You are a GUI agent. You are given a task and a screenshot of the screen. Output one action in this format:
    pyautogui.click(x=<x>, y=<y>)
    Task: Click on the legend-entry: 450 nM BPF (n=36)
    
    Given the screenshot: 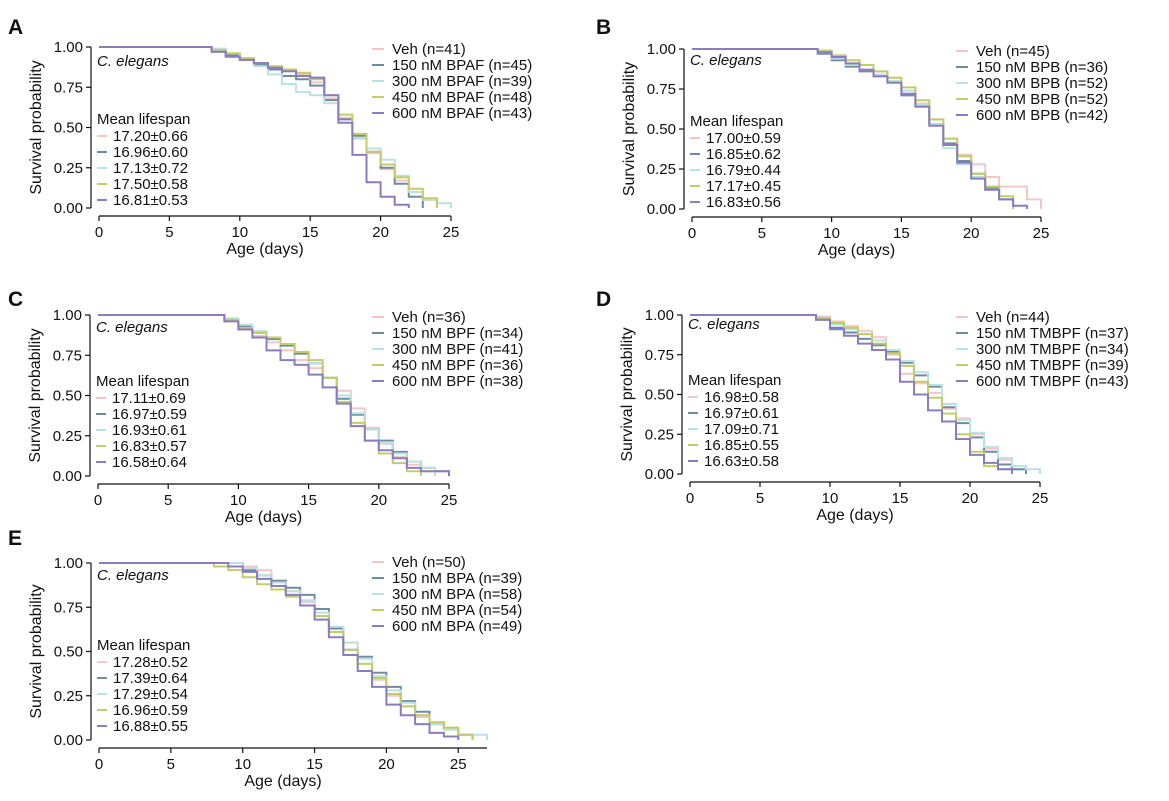 What is the action you would take?
    pyautogui.click(x=457, y=365)
    